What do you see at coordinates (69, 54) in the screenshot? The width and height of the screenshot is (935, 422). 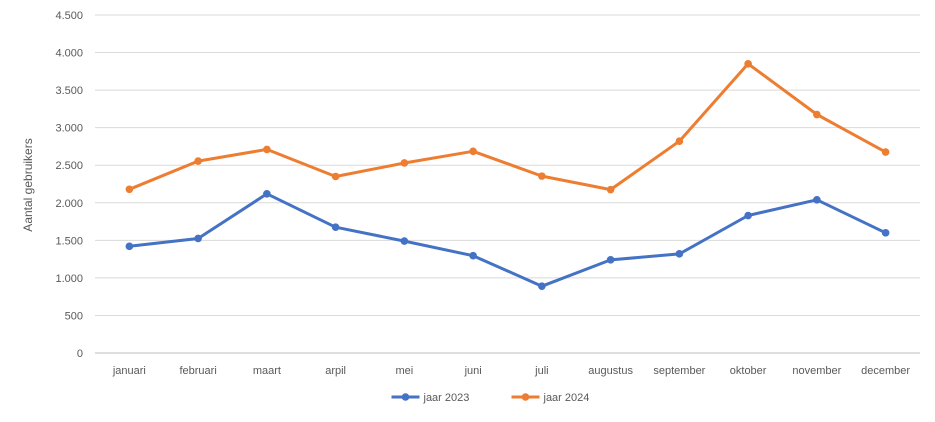 I see `y-tick-label: 4.000` at bounding box center [69, 54].